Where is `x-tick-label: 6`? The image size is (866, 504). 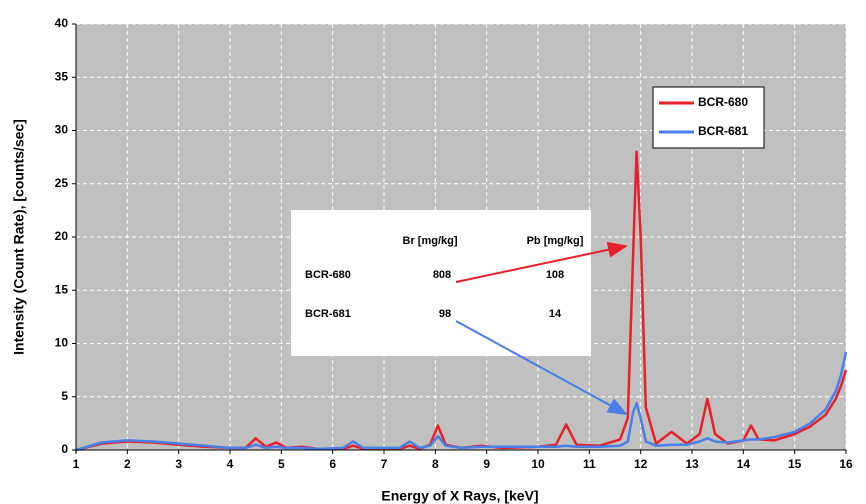
x-tick-label: 6 is located at coordinates (332, 464).